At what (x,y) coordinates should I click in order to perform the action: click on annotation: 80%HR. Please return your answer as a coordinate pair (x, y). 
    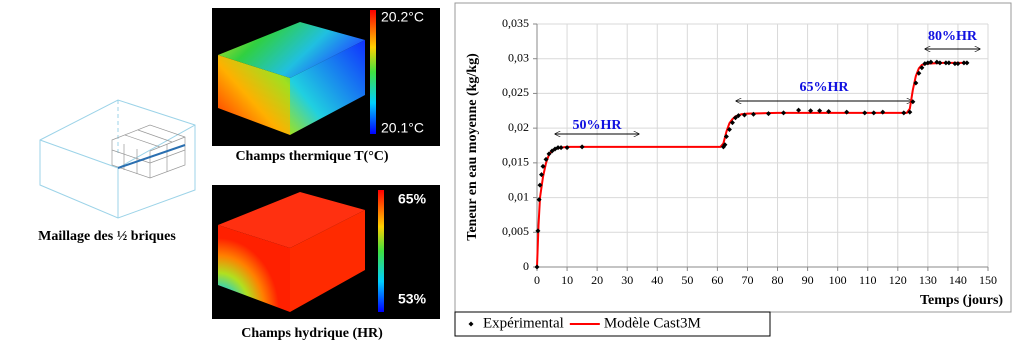
    Looking at the image, I should click on (953, 36).